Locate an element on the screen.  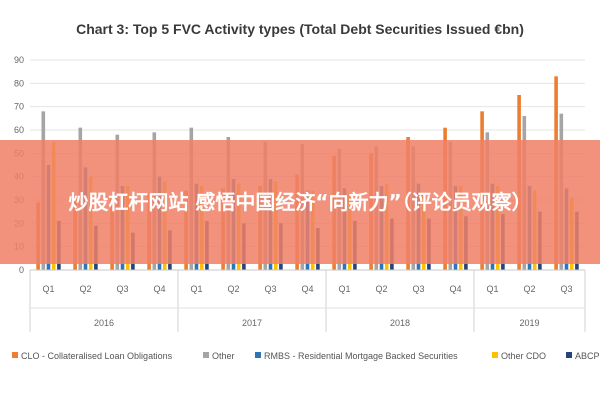
group-label: 2018 is located at coordinates (400, 323).